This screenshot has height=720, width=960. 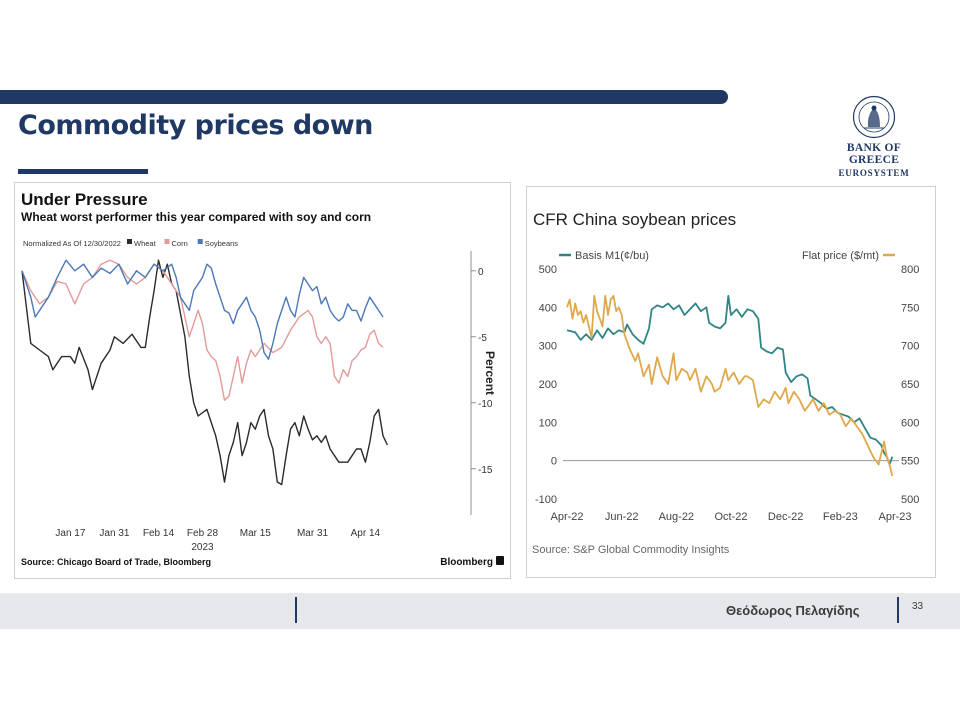 What do you see at coordinates (145, 243) in the screenshot?
I see `legend-label: Wheat` at bounding box center [145, 243].